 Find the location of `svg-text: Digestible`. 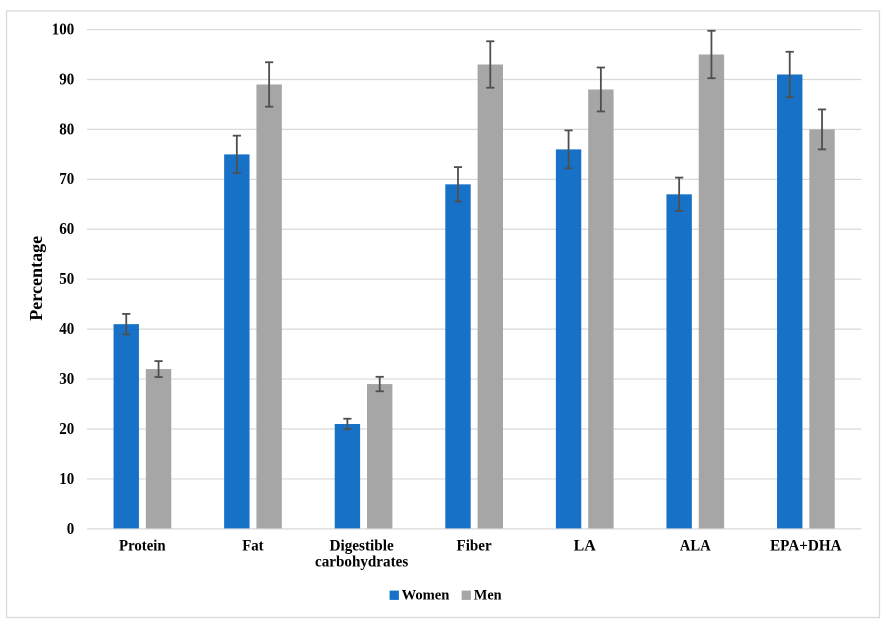

svg-text: Digestible is located at coordinates (362, 545).